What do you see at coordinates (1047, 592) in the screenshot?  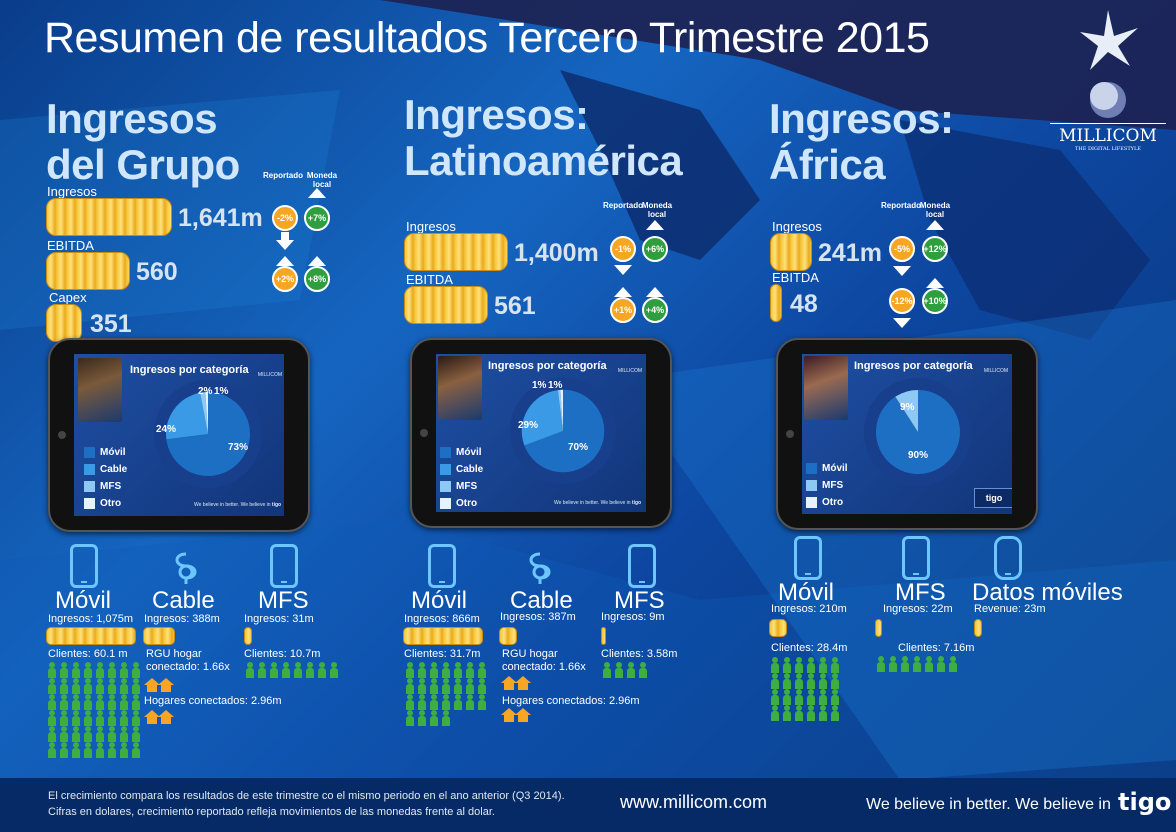 I see `africa-datos-label: Datos móviles` at bounding box center [1047, 592].